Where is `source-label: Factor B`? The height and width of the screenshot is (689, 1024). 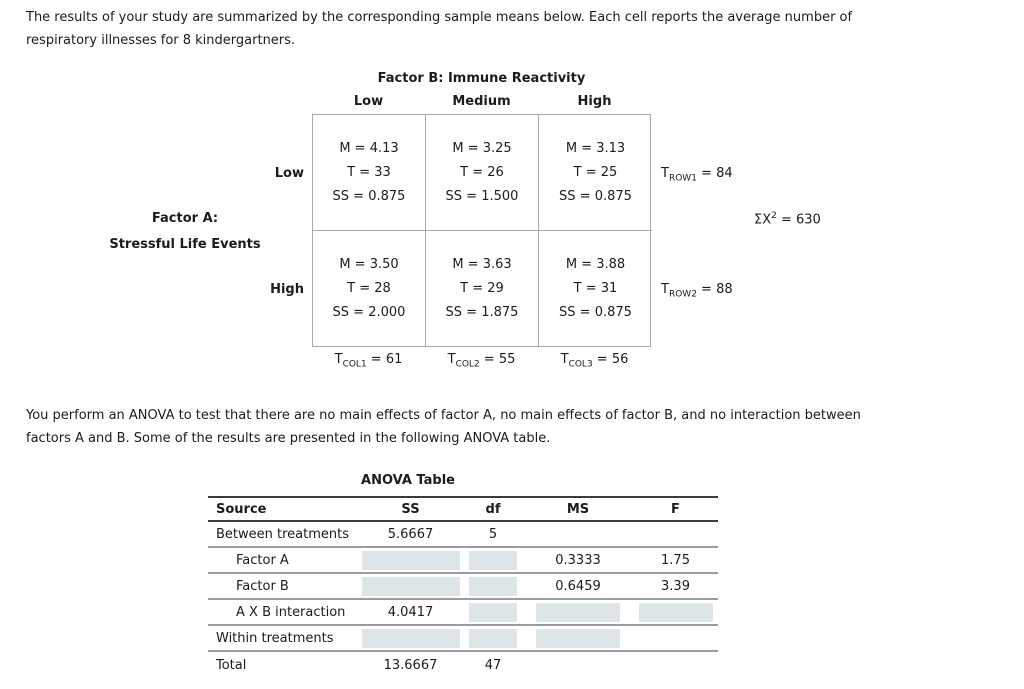 source-label: Factor B is located at coordinates (262, 586).